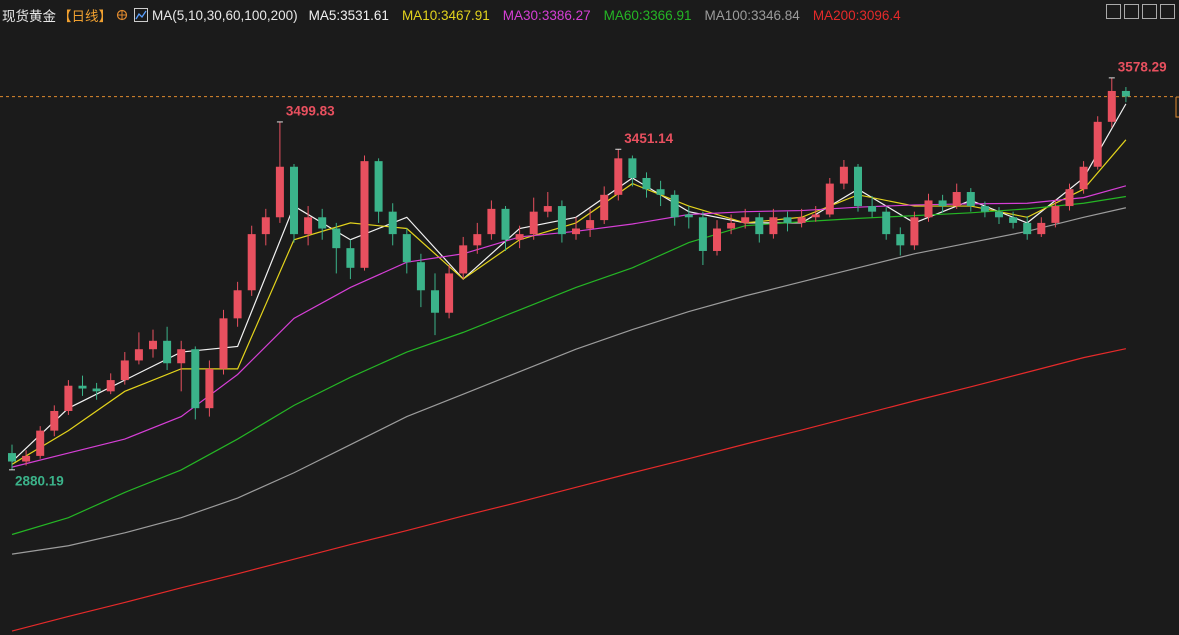 The height and width of the screenshot is (635, 1179). Describe the element at coordinates (566, 15) in the screenshot. I see `legend-value: 3386.27` at that location.